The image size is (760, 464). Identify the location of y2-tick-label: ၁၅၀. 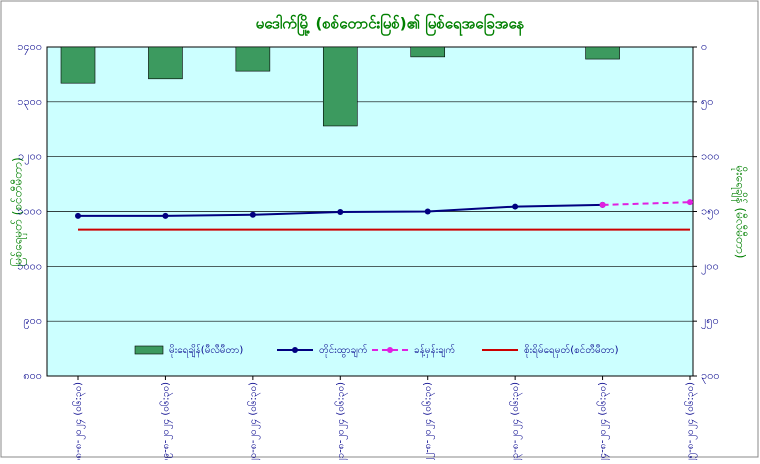
(710, 212).